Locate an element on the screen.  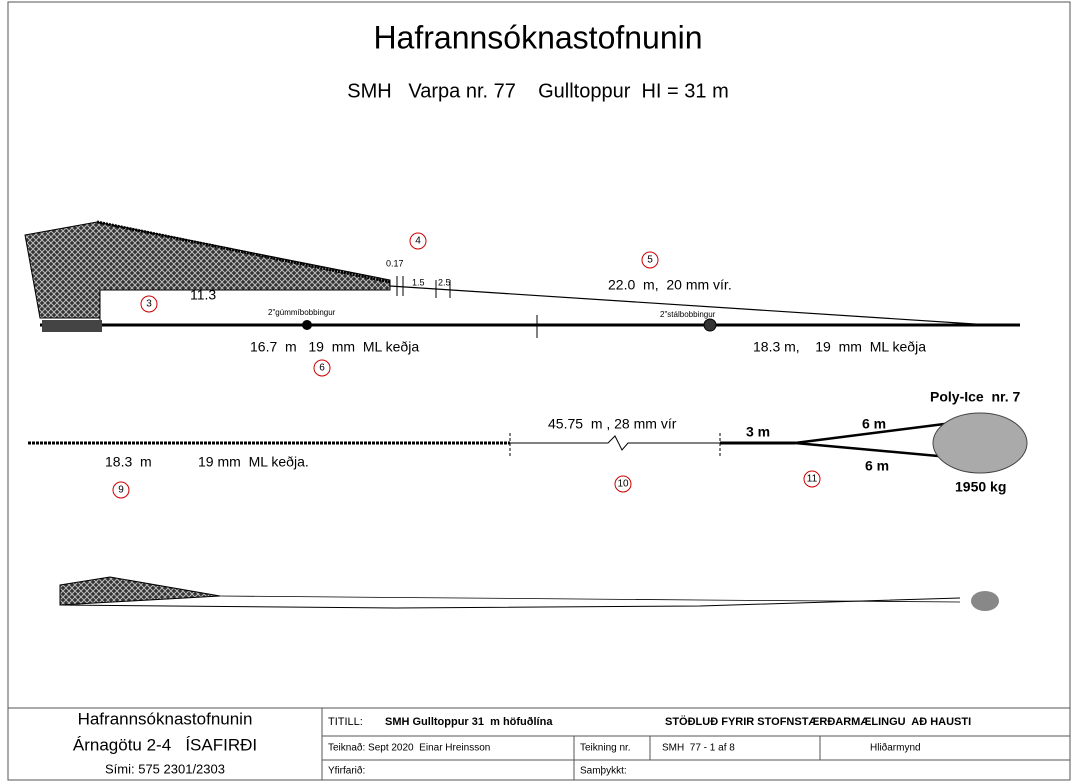
label: 1950 kg is located at coordinates (980, 487).